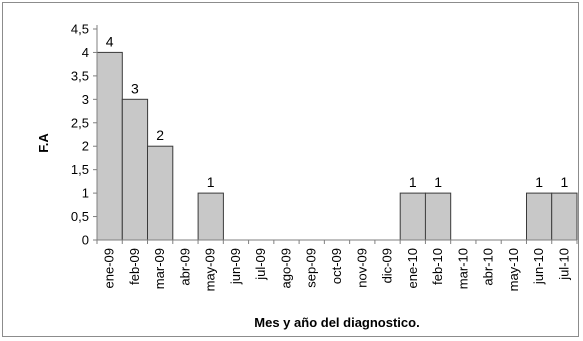 The height and width of the screenshot is (341, 583). I want to click on data-label-ene-09: 4, so click(110, 41).